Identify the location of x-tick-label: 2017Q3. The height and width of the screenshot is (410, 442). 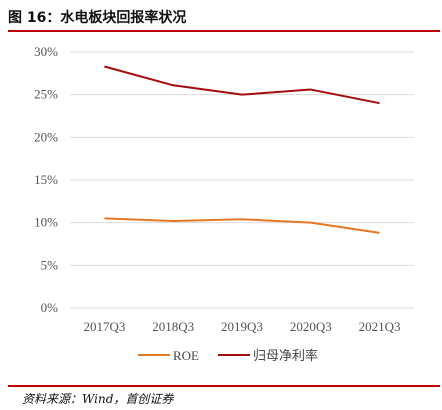
(104, 326).